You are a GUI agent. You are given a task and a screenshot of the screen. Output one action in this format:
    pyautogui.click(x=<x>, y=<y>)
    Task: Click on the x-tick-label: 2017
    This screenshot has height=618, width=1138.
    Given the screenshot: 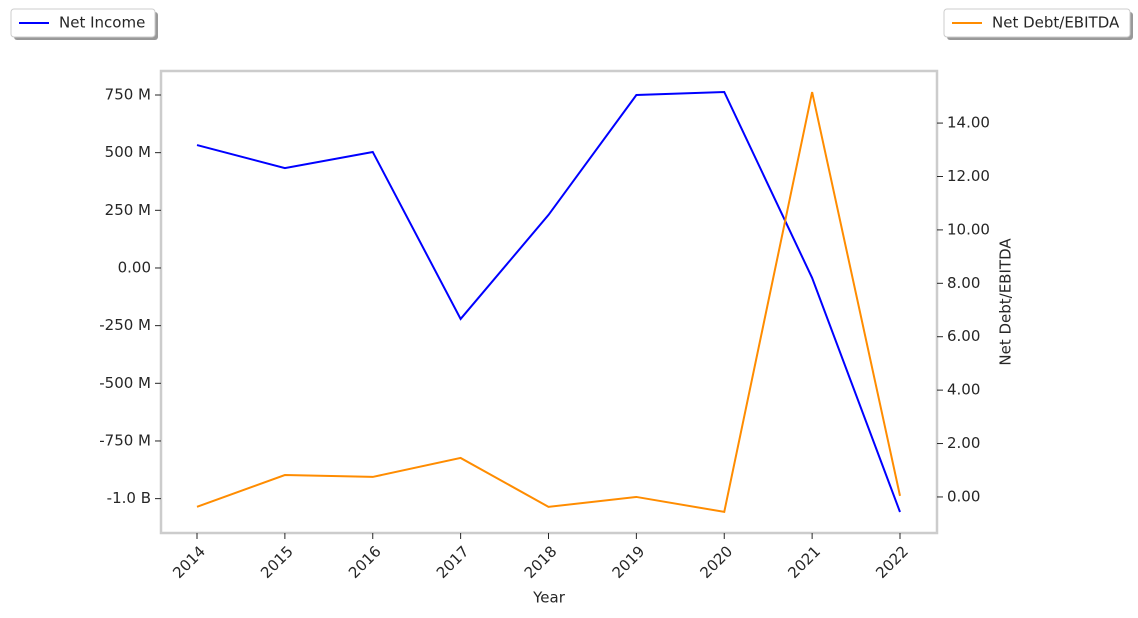 What is the action you would take?
    pyautogui.click(x=453, y=562)
    